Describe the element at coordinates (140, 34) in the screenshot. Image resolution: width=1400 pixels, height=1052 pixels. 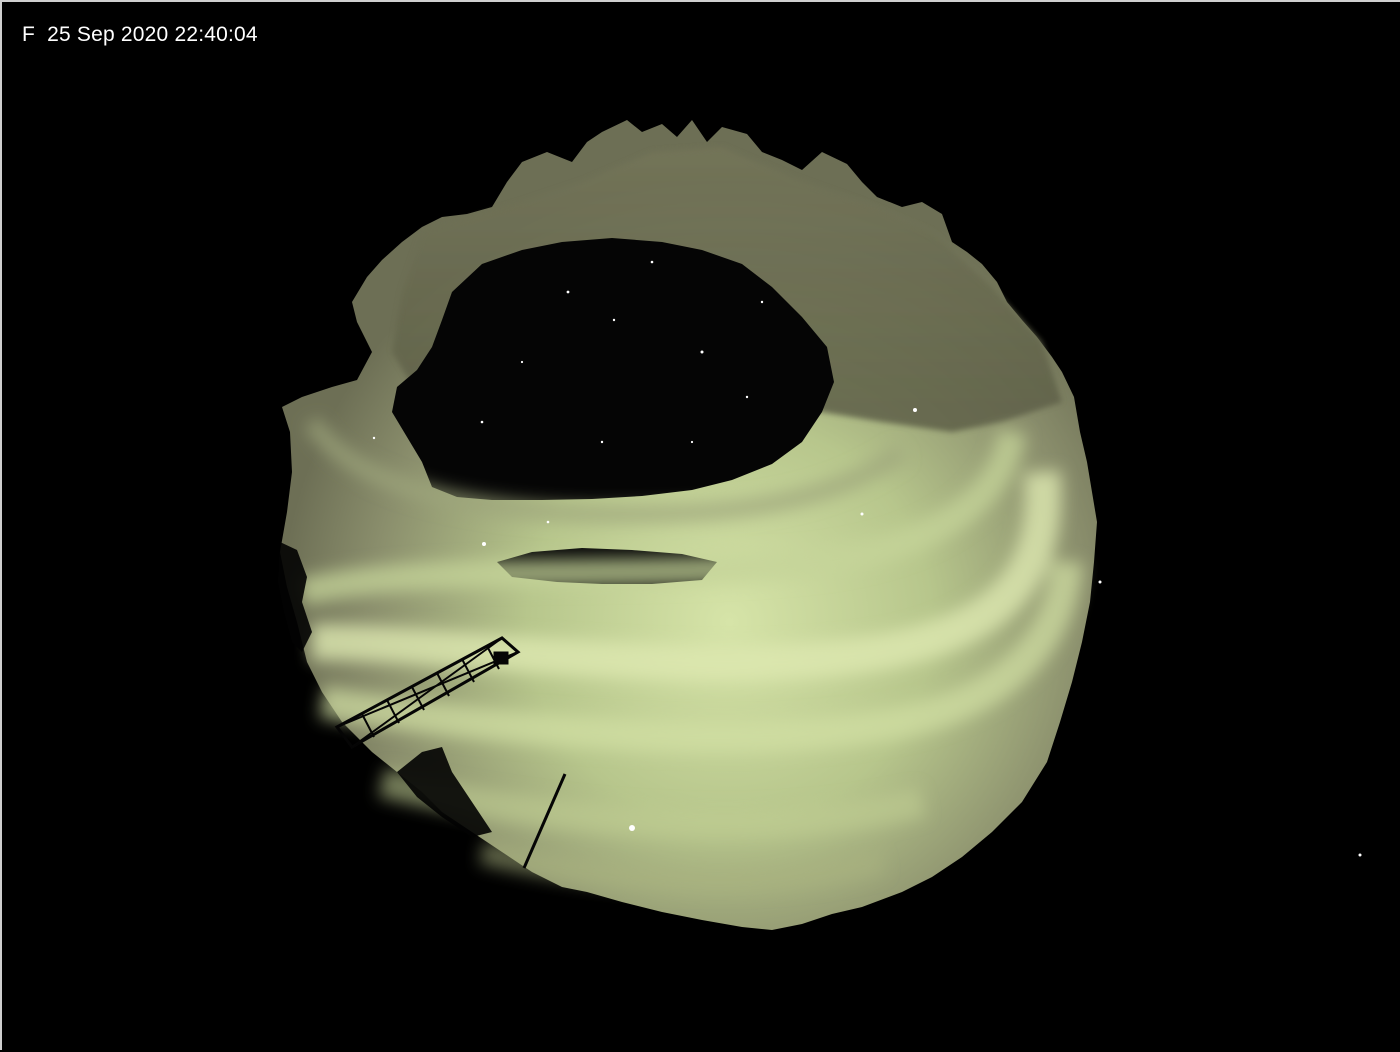
I see `timestamp-caption: F 25 Sep 2020 22:40:04` at that location.